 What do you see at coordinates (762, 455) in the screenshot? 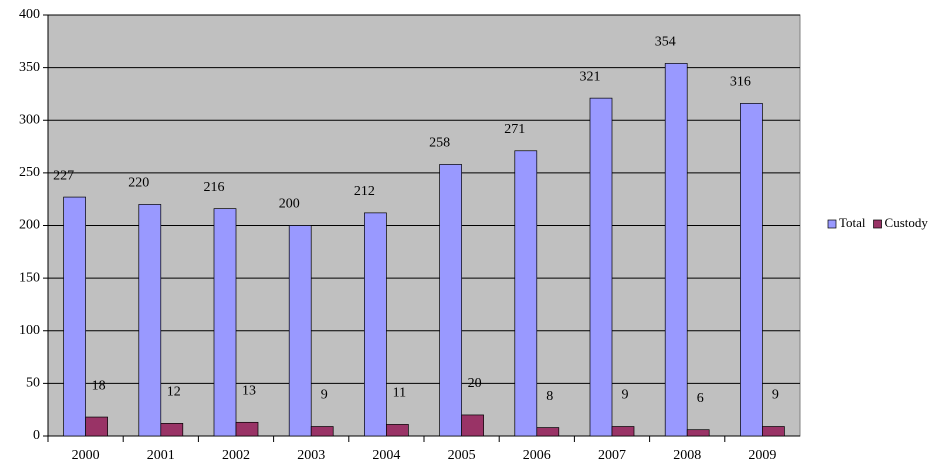
I see `x-tick-label: 2009` at bounding box center [762, 455].